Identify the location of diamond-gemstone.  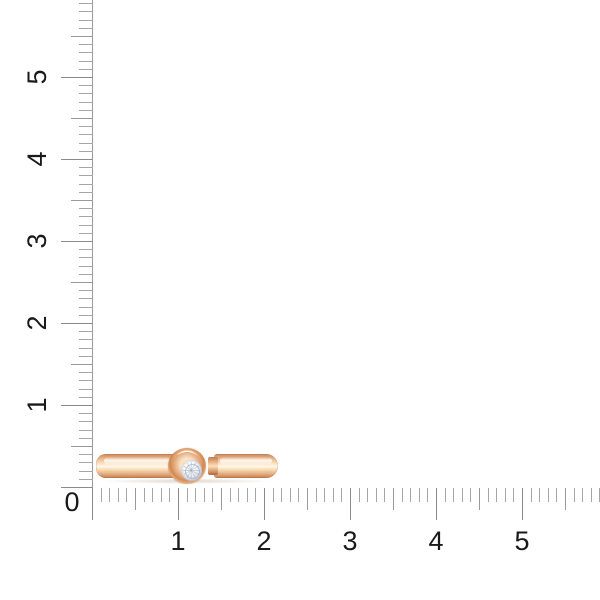
(191, 470).